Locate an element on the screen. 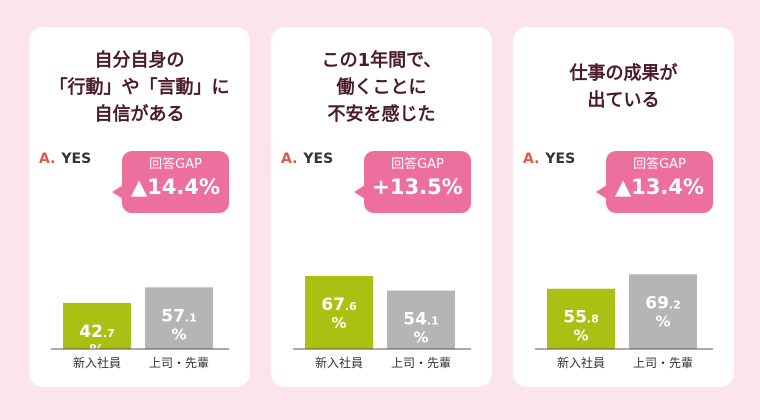  bar-value-label: 57.1 is located at coordinates (179, 316).